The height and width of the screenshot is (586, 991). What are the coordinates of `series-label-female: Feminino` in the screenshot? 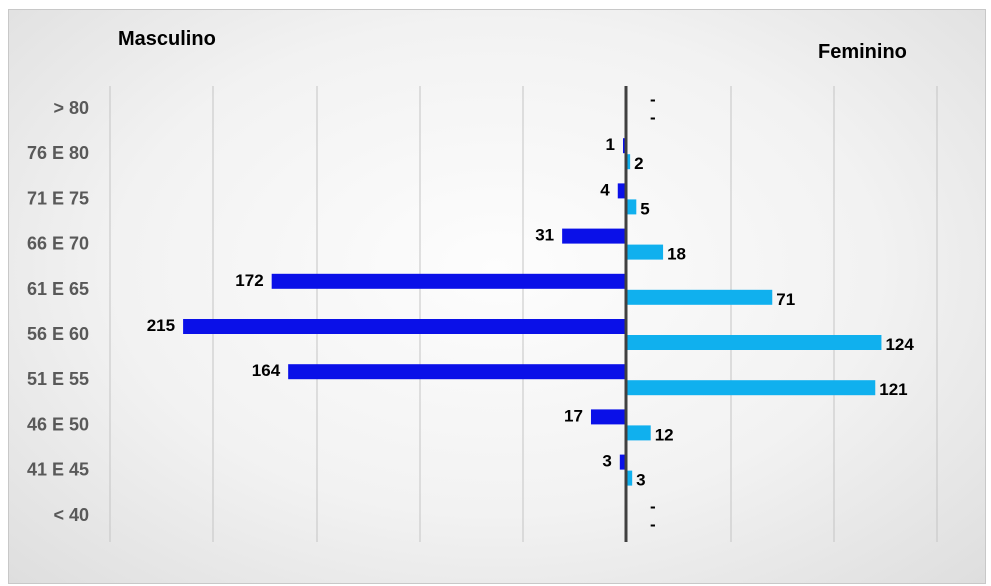 It's located at (862, 52).